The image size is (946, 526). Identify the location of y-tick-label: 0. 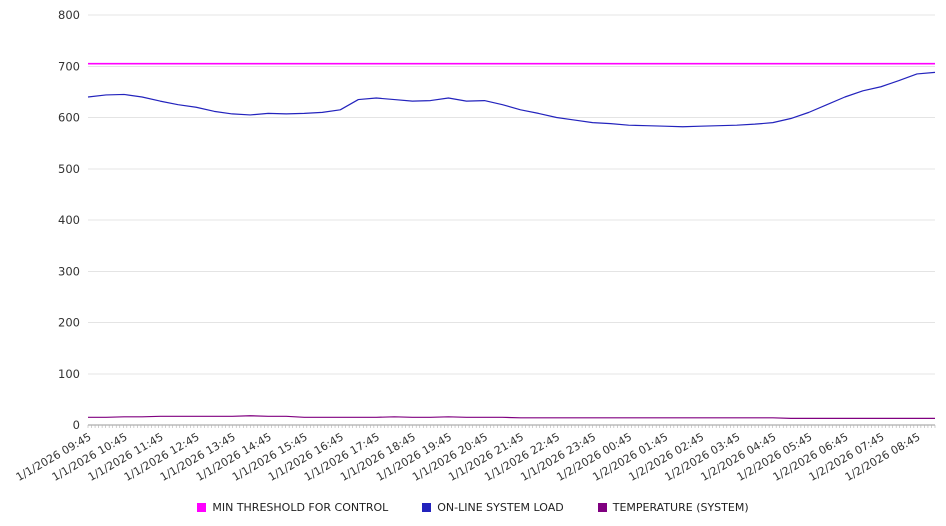
(76, 425).